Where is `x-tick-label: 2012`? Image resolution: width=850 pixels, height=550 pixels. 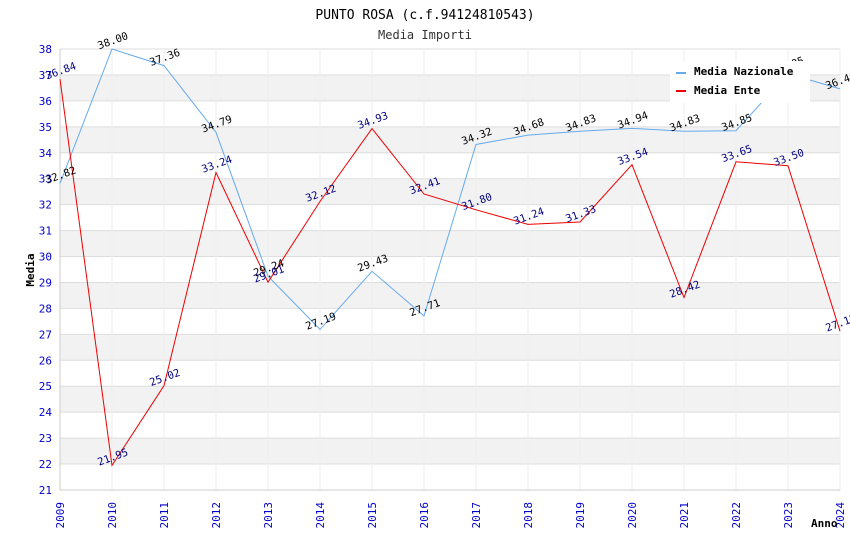
x-tick-label: 2012 is located at coordinates (216, 515).